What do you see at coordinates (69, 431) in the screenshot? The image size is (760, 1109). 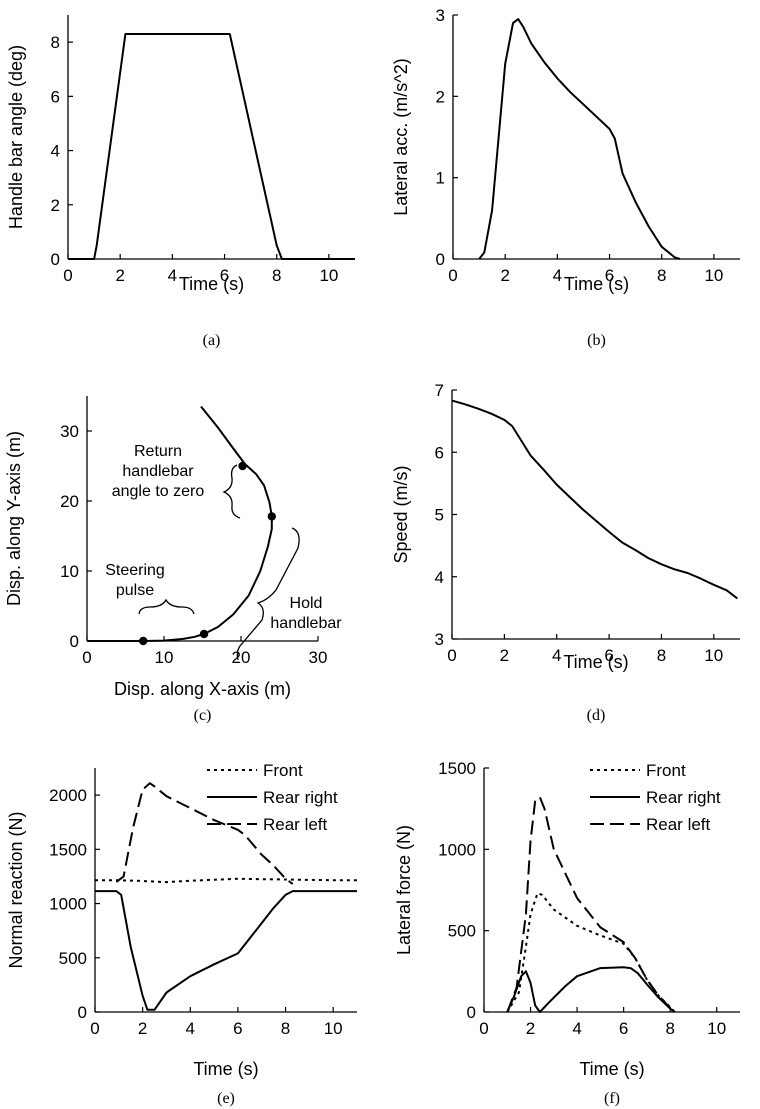 I see `y-tick-label: 30` at bounding box center [69, 431].